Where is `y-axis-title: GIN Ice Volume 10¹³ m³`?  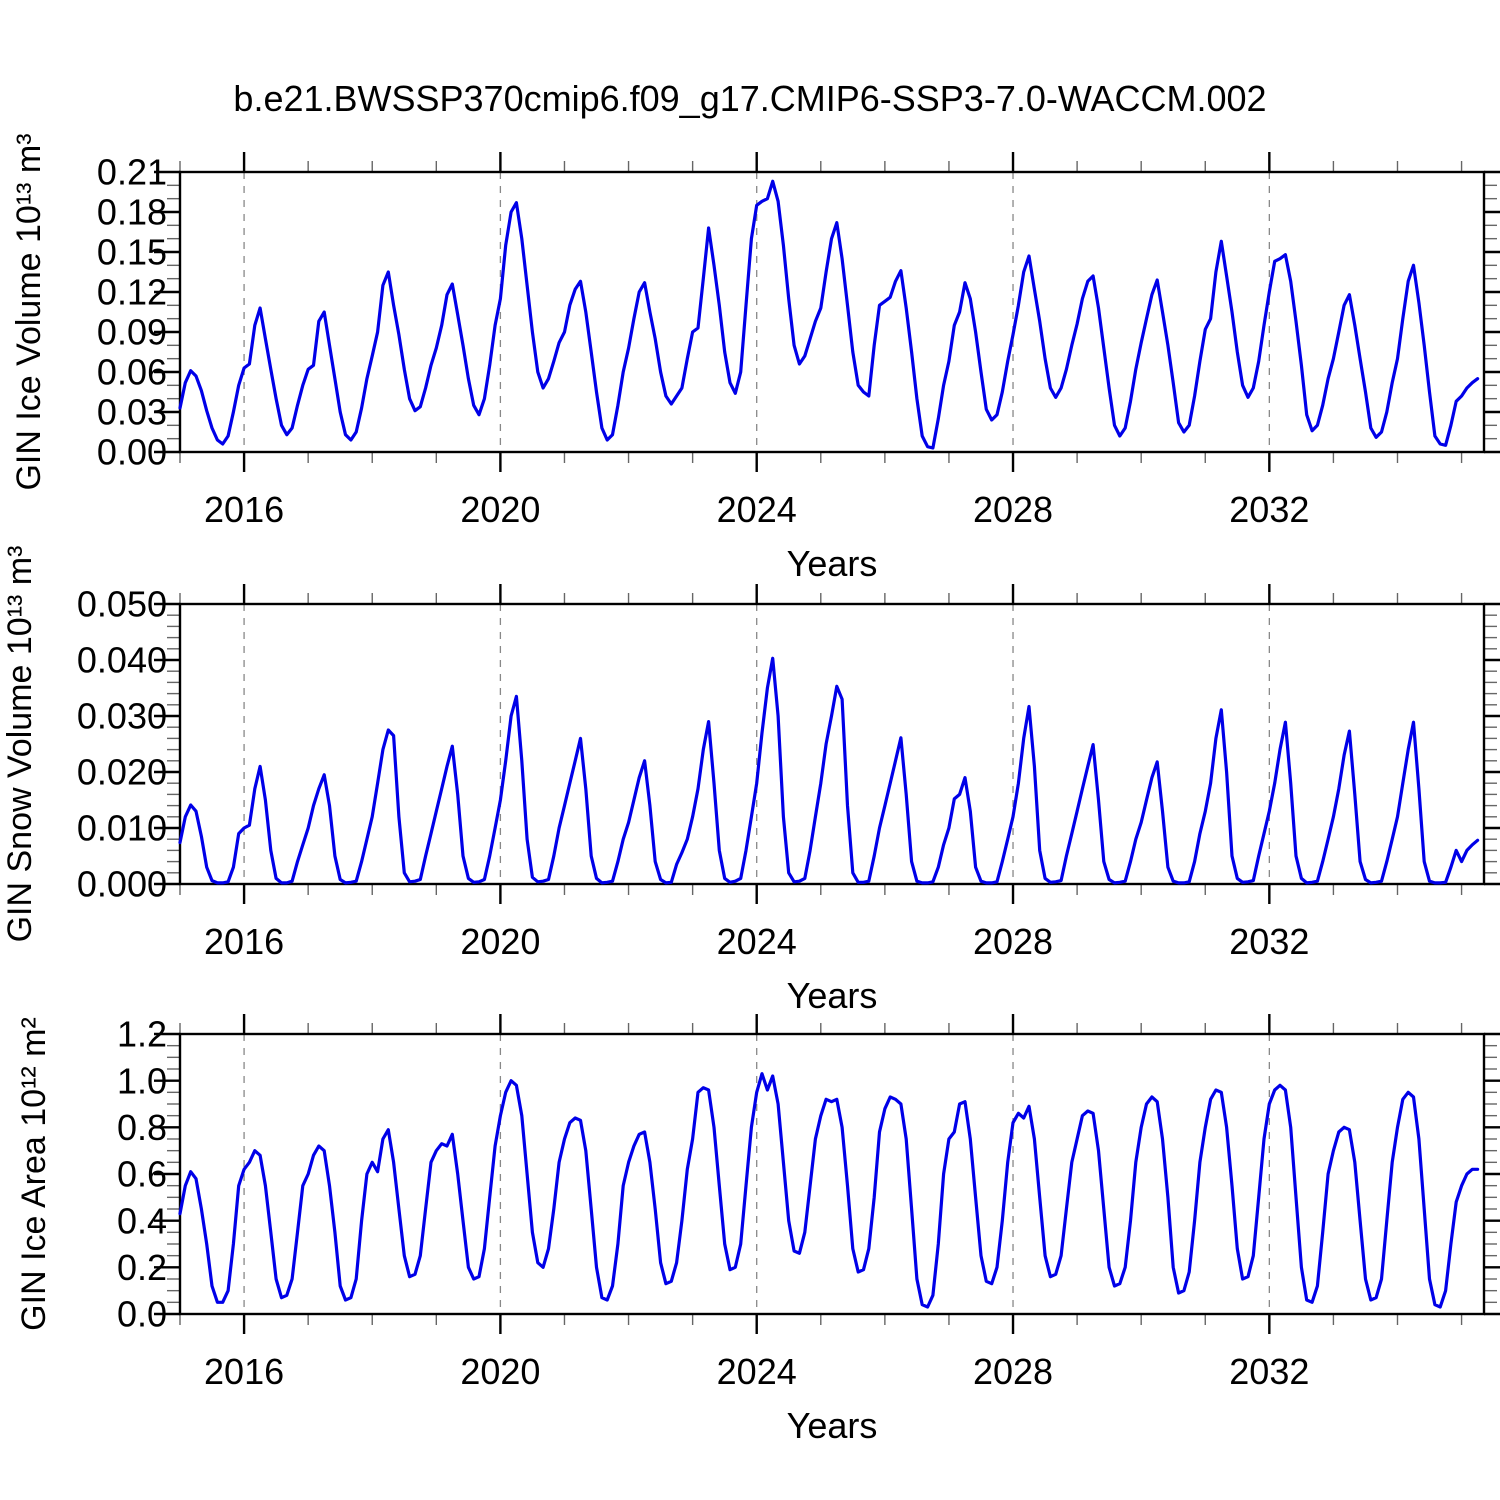 y-axis-title: GIN Ice Volume 10¹³ m³ is located at coordinates (29, 311).